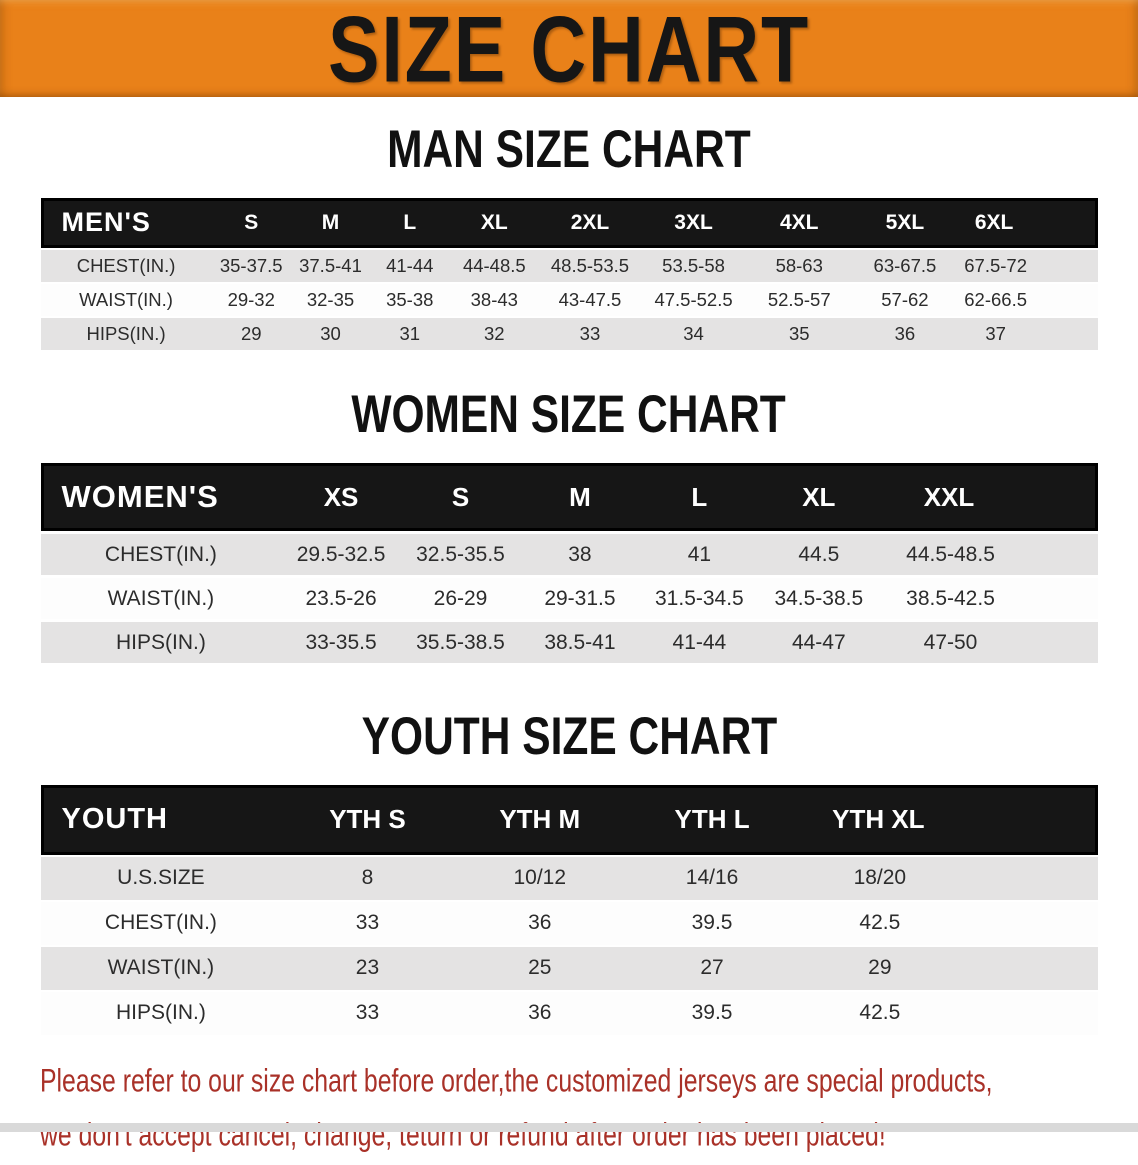  What do you see at coordinates (341, 598) in the screenshot?
I see `size-value-cell: 23.5-26` at bounding box center [341, 598].